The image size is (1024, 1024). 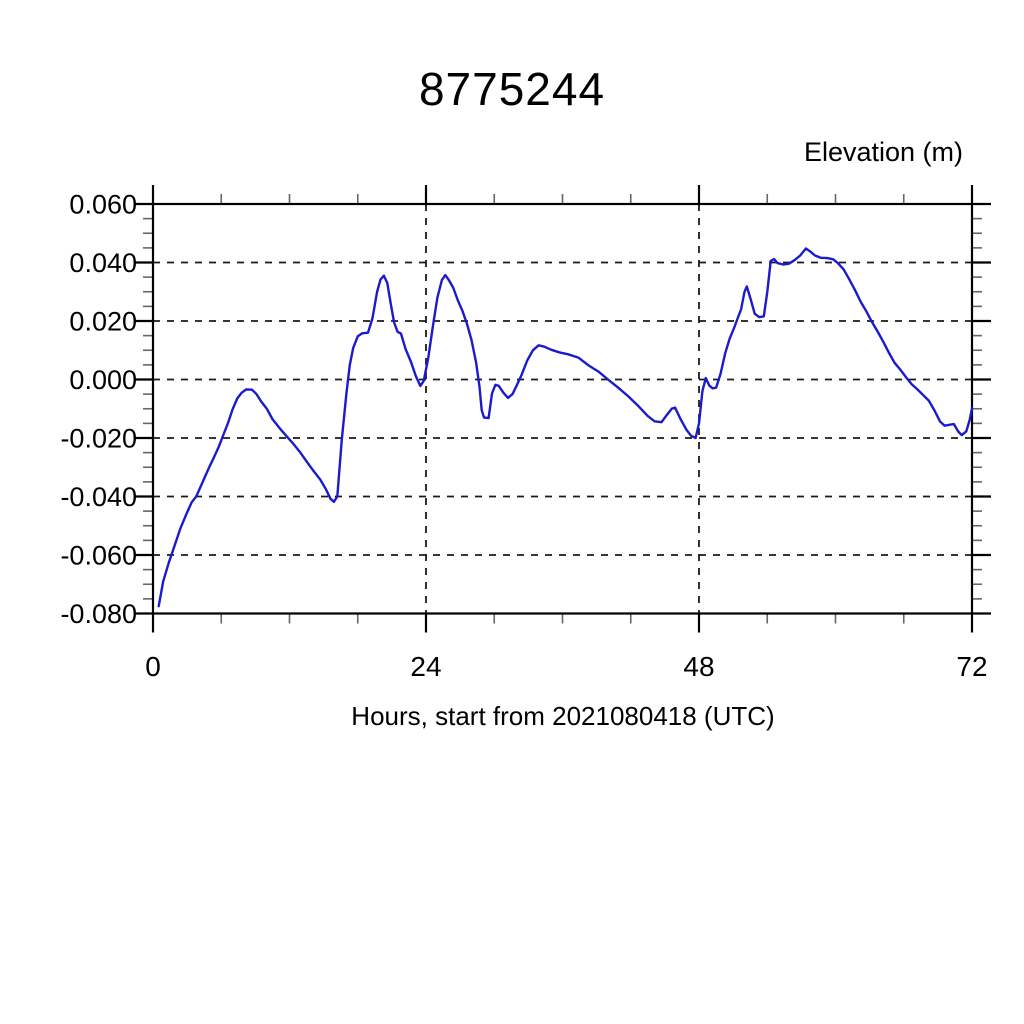 What do you see at coordinates (103, 205) in the screenshot?
I see `y-tick-label: 0.060` at bounding box center [103, 205].